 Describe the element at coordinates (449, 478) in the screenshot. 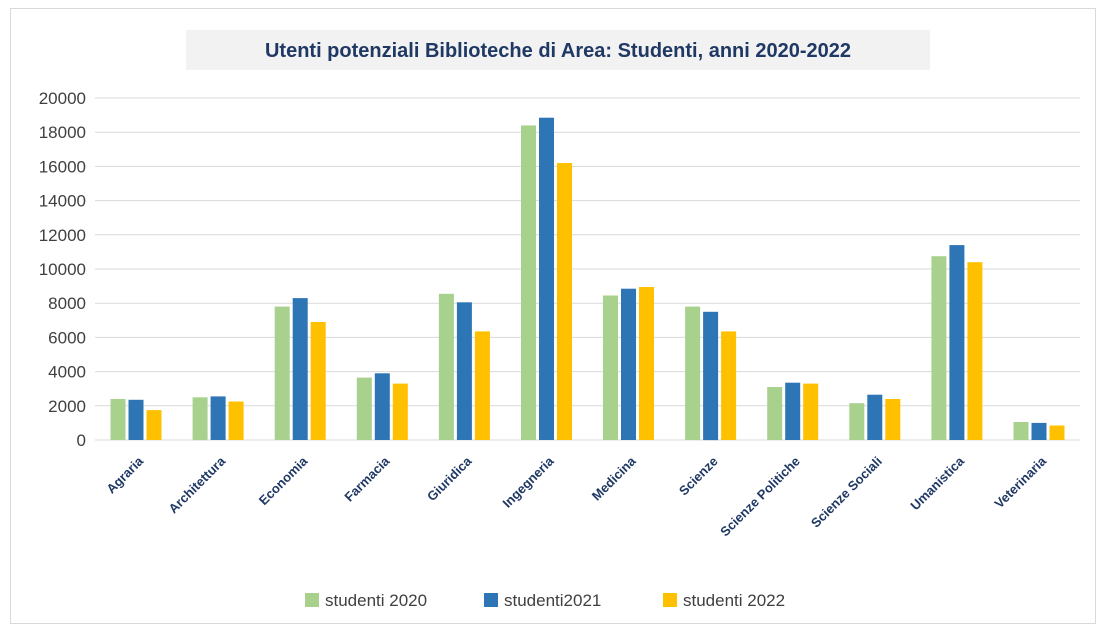

I see `x-tick-label: Giuridica` at that location.